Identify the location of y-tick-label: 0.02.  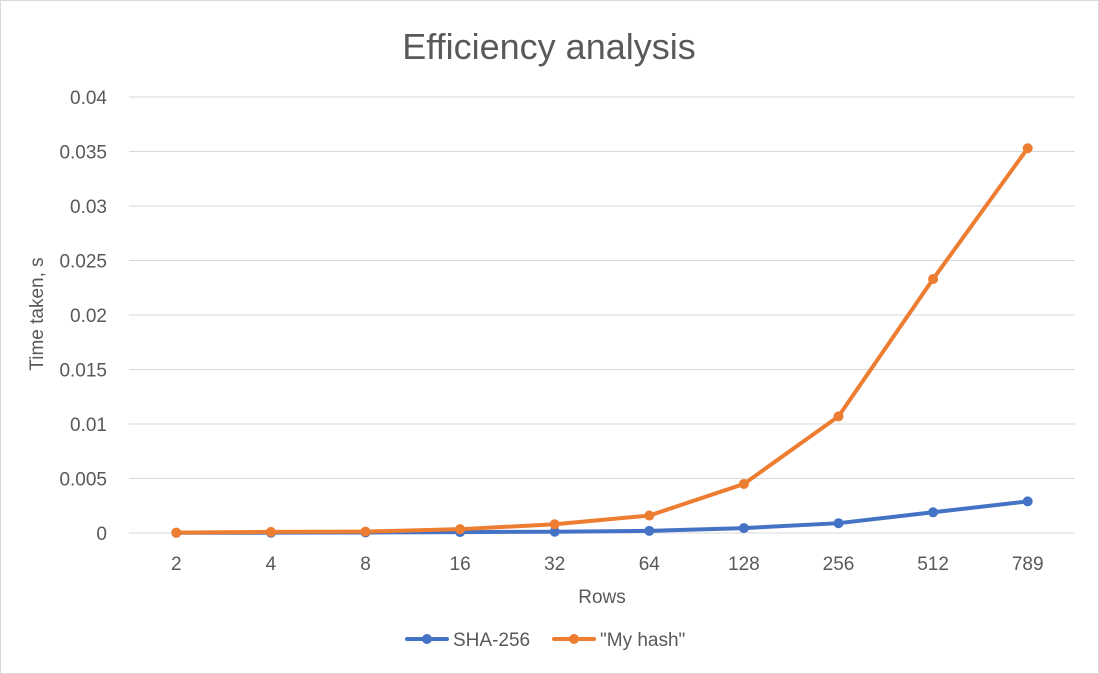
(88, 316).